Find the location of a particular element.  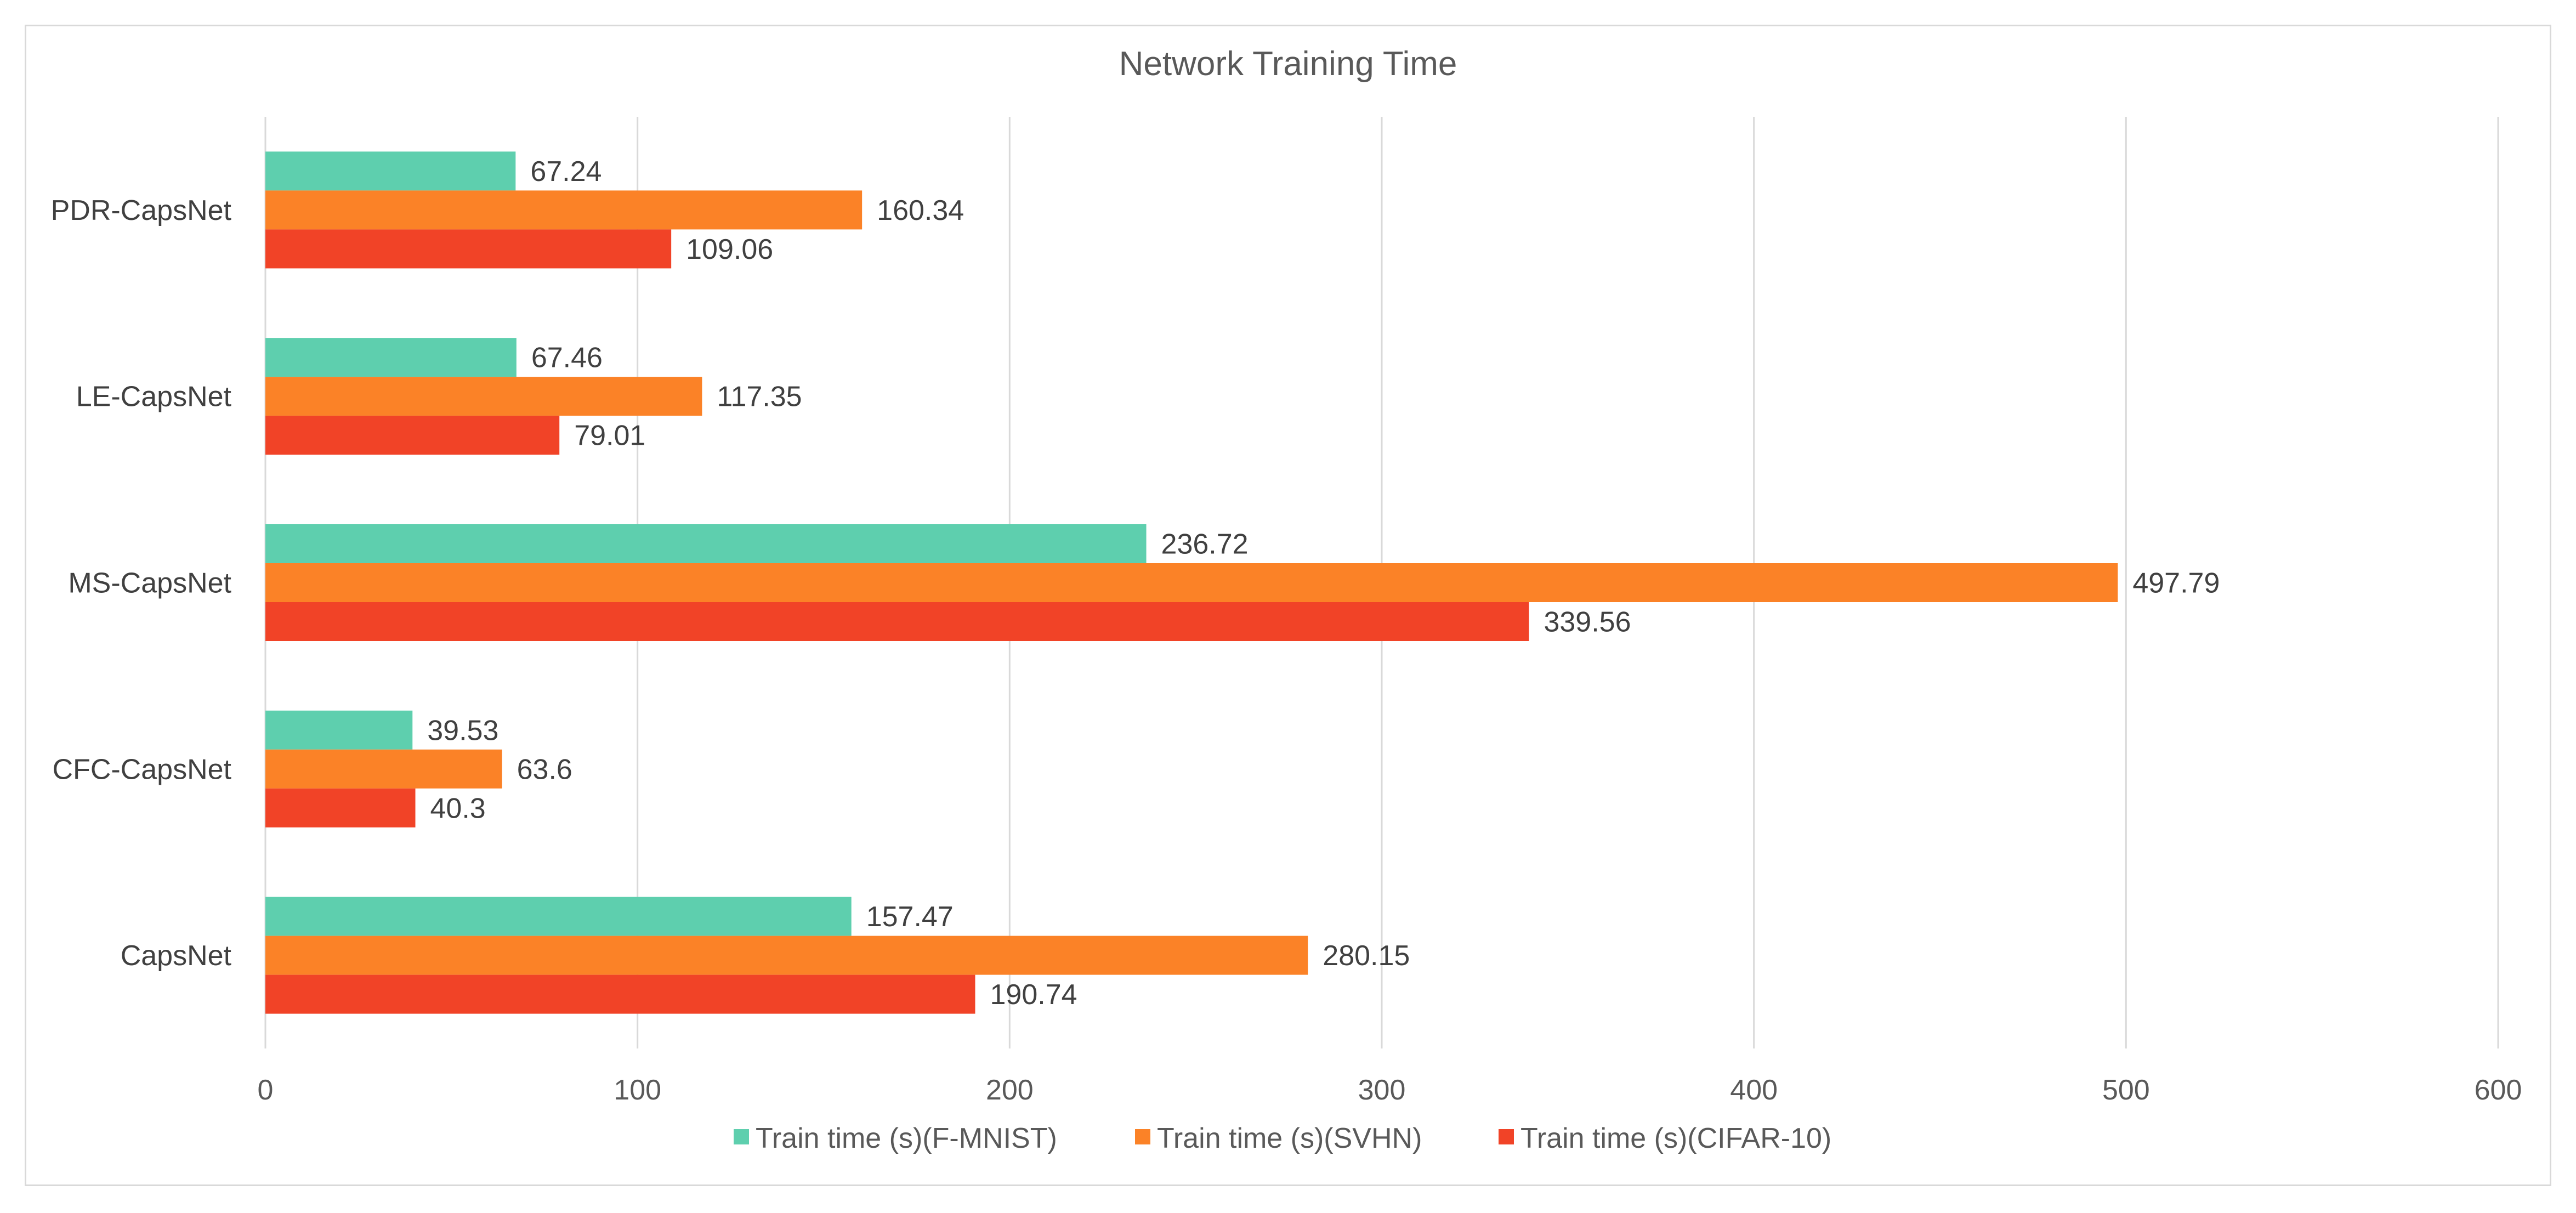

bar-ms-capsnet-s1 is located at coordinates (1192, 582).